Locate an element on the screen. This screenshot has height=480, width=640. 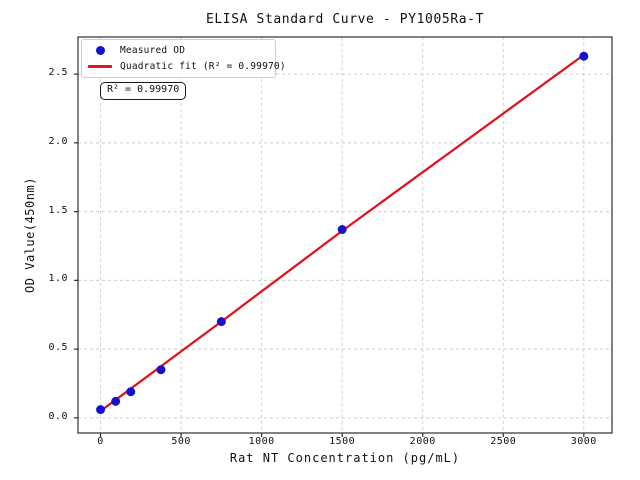
y-tick-label: 1.5 is located at coordinates (58, 210).